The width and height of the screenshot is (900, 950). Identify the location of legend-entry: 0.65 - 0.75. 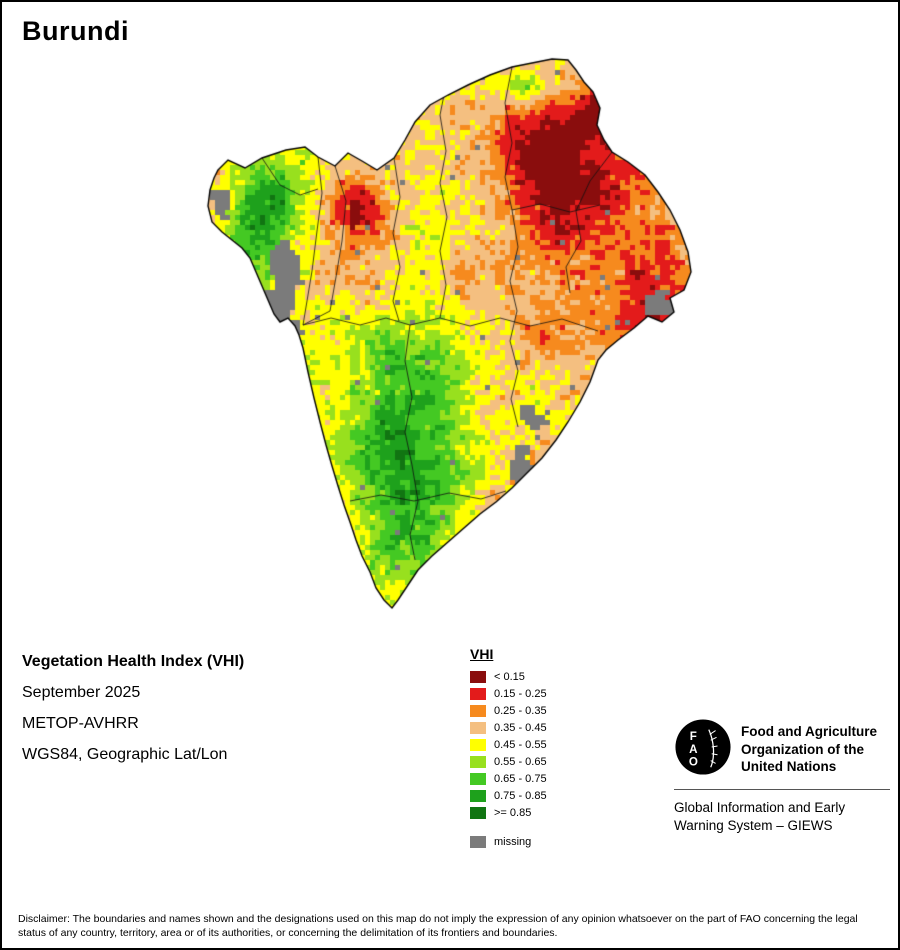
(508, 779).